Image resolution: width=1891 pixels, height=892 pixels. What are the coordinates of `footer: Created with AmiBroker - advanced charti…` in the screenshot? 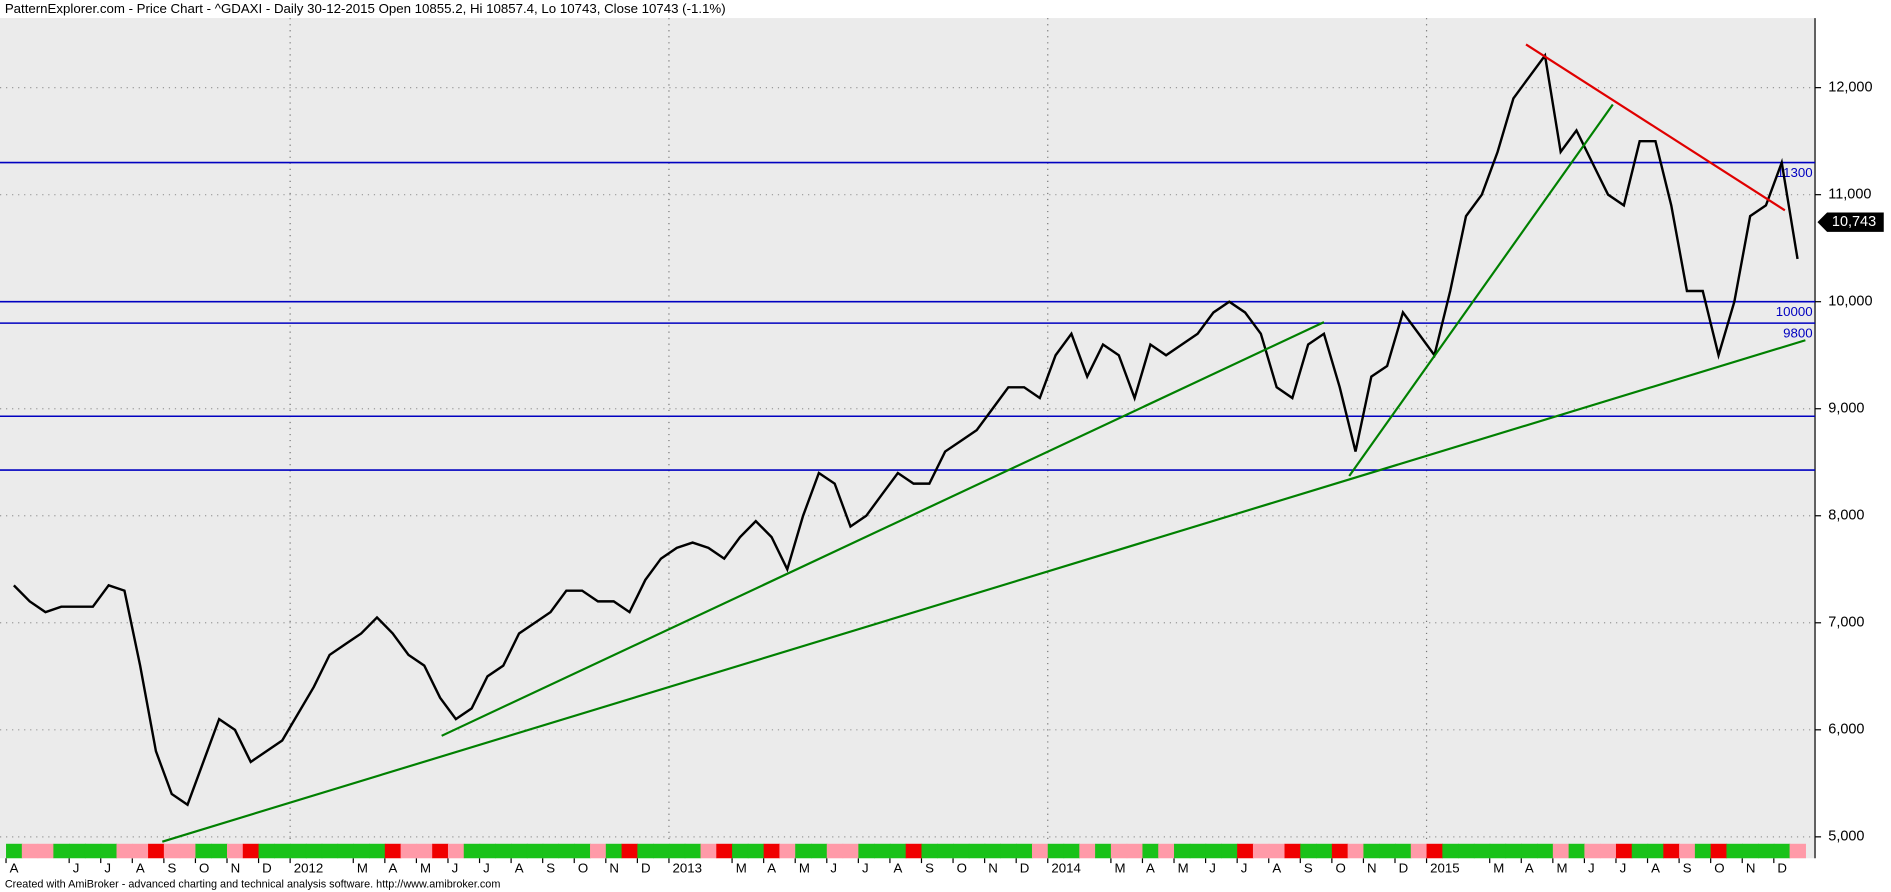 It's located at (253, 885).